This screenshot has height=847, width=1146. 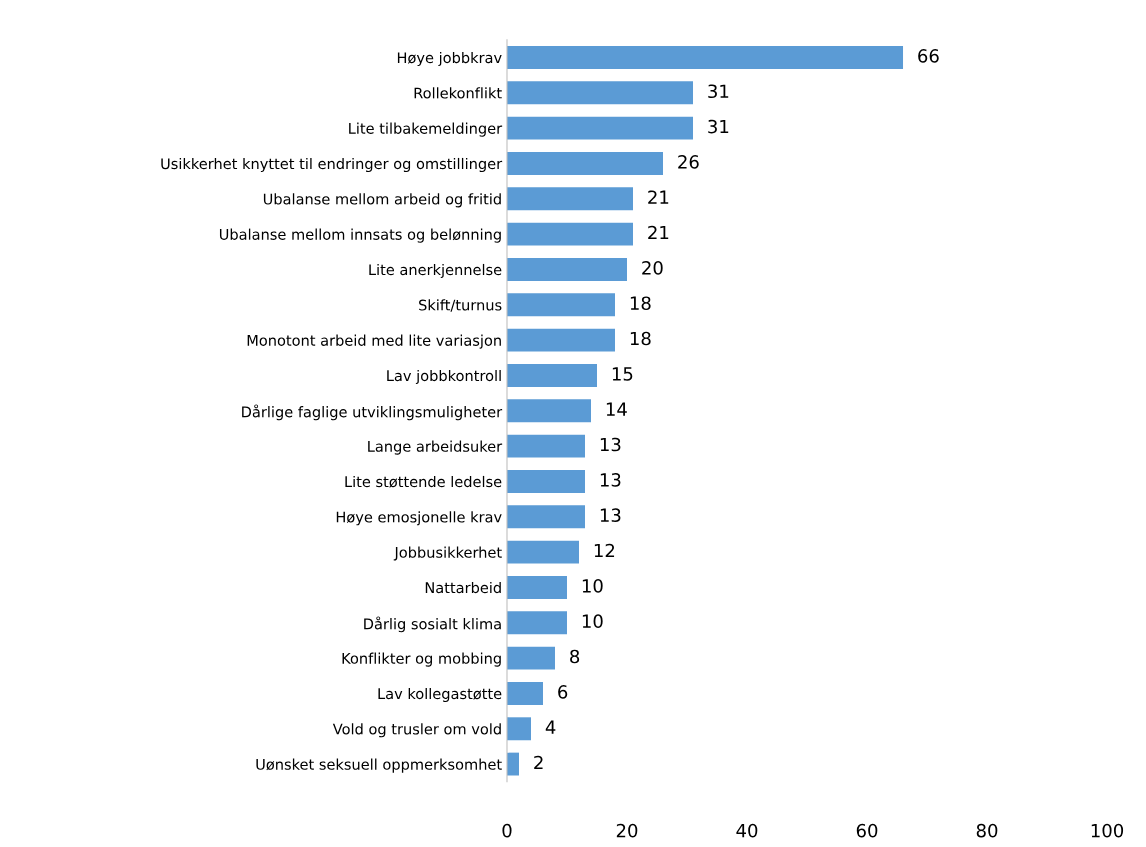 I want to click on y-tick-label: Uønsket seksuell oppmerksomhet, so click(x=379, y=765).